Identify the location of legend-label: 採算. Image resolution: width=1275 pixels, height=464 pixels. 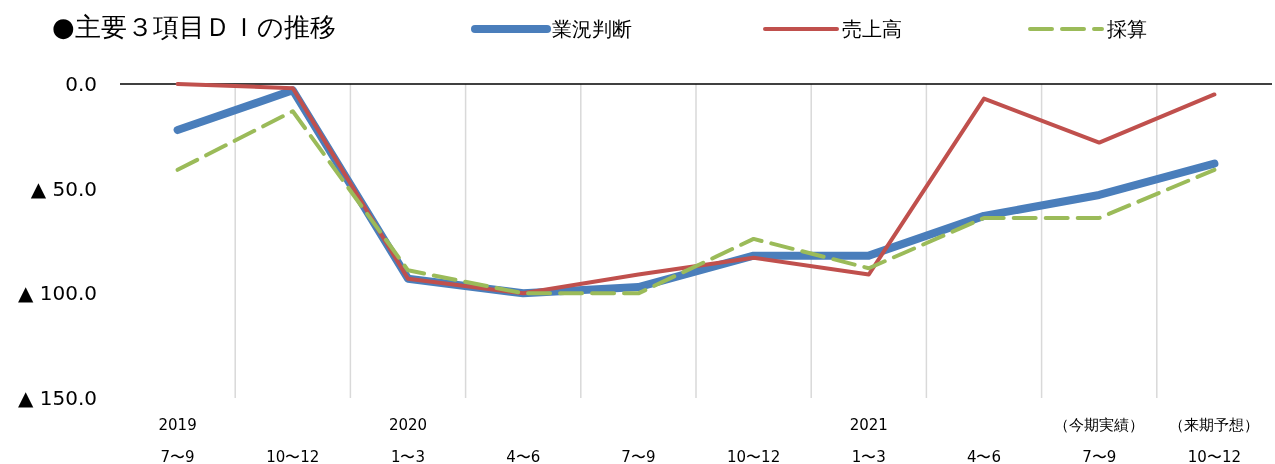
(1127, 29).